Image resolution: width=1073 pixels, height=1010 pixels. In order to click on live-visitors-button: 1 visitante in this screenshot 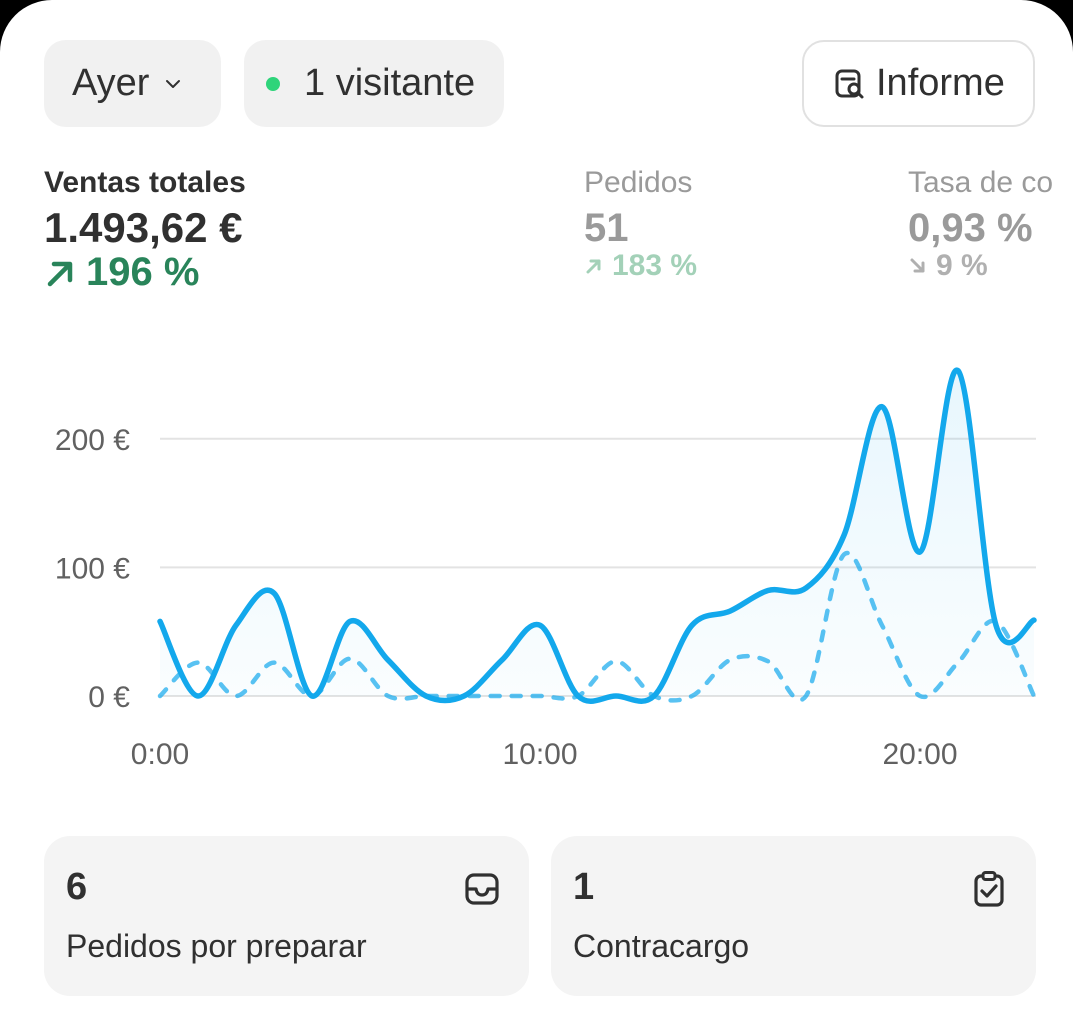, I will do `click(374, 83)`.